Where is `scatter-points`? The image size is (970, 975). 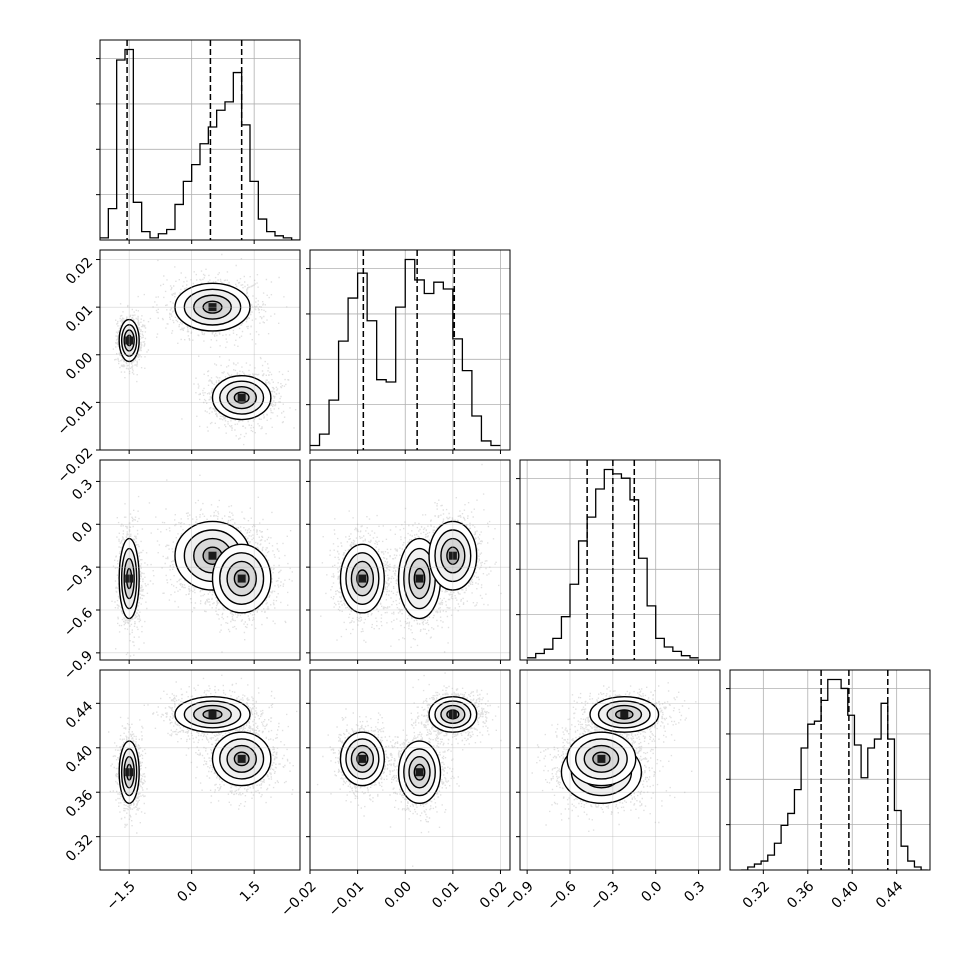
scatter-points is located at coordinates (204, 349).